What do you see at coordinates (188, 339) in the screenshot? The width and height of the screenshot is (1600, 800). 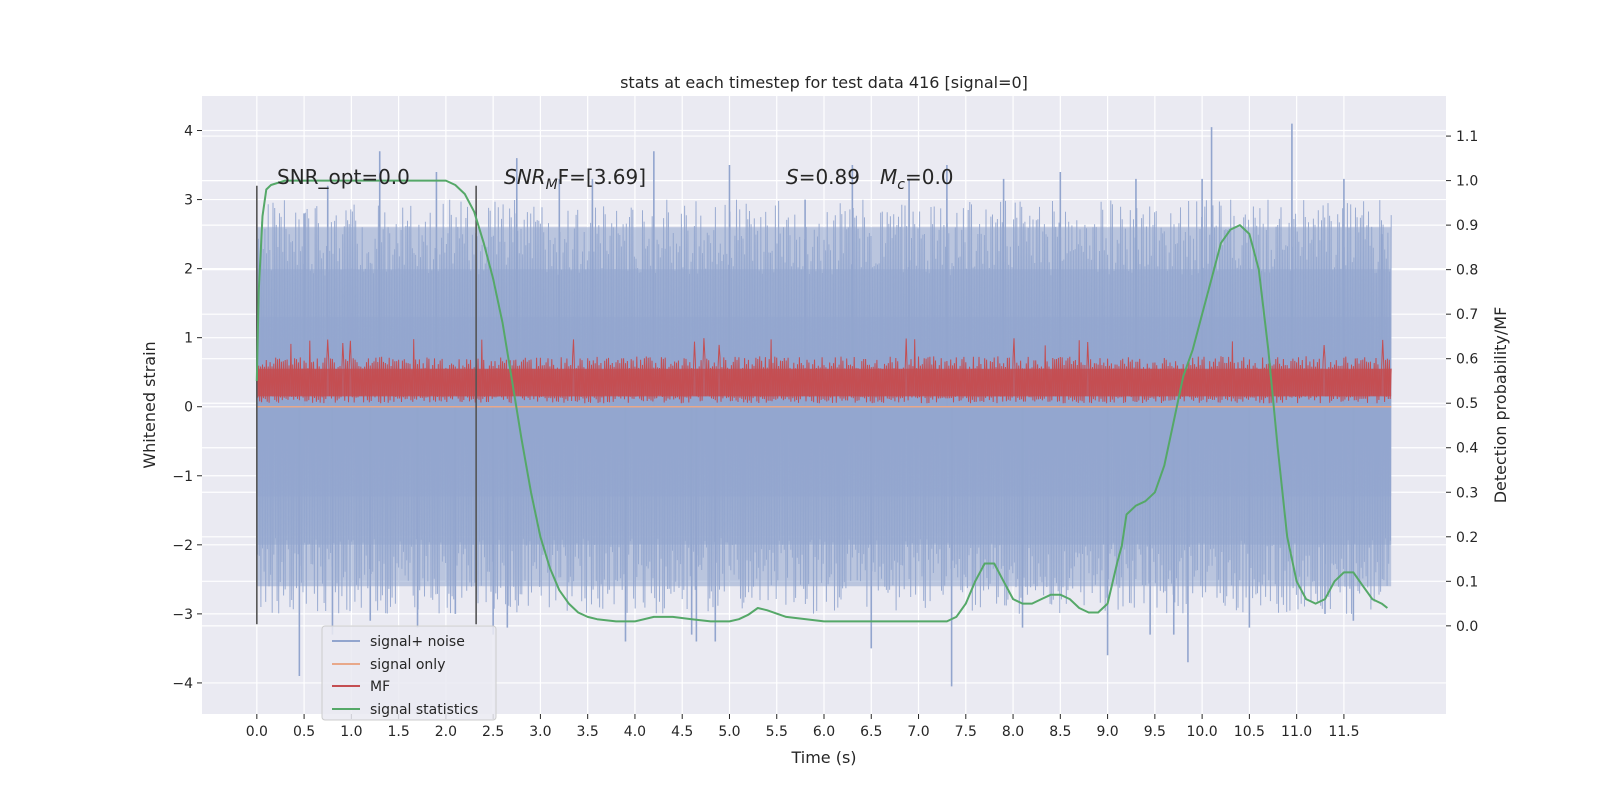 I see `y-tick-label: 1` at bounding box center [188, 339].